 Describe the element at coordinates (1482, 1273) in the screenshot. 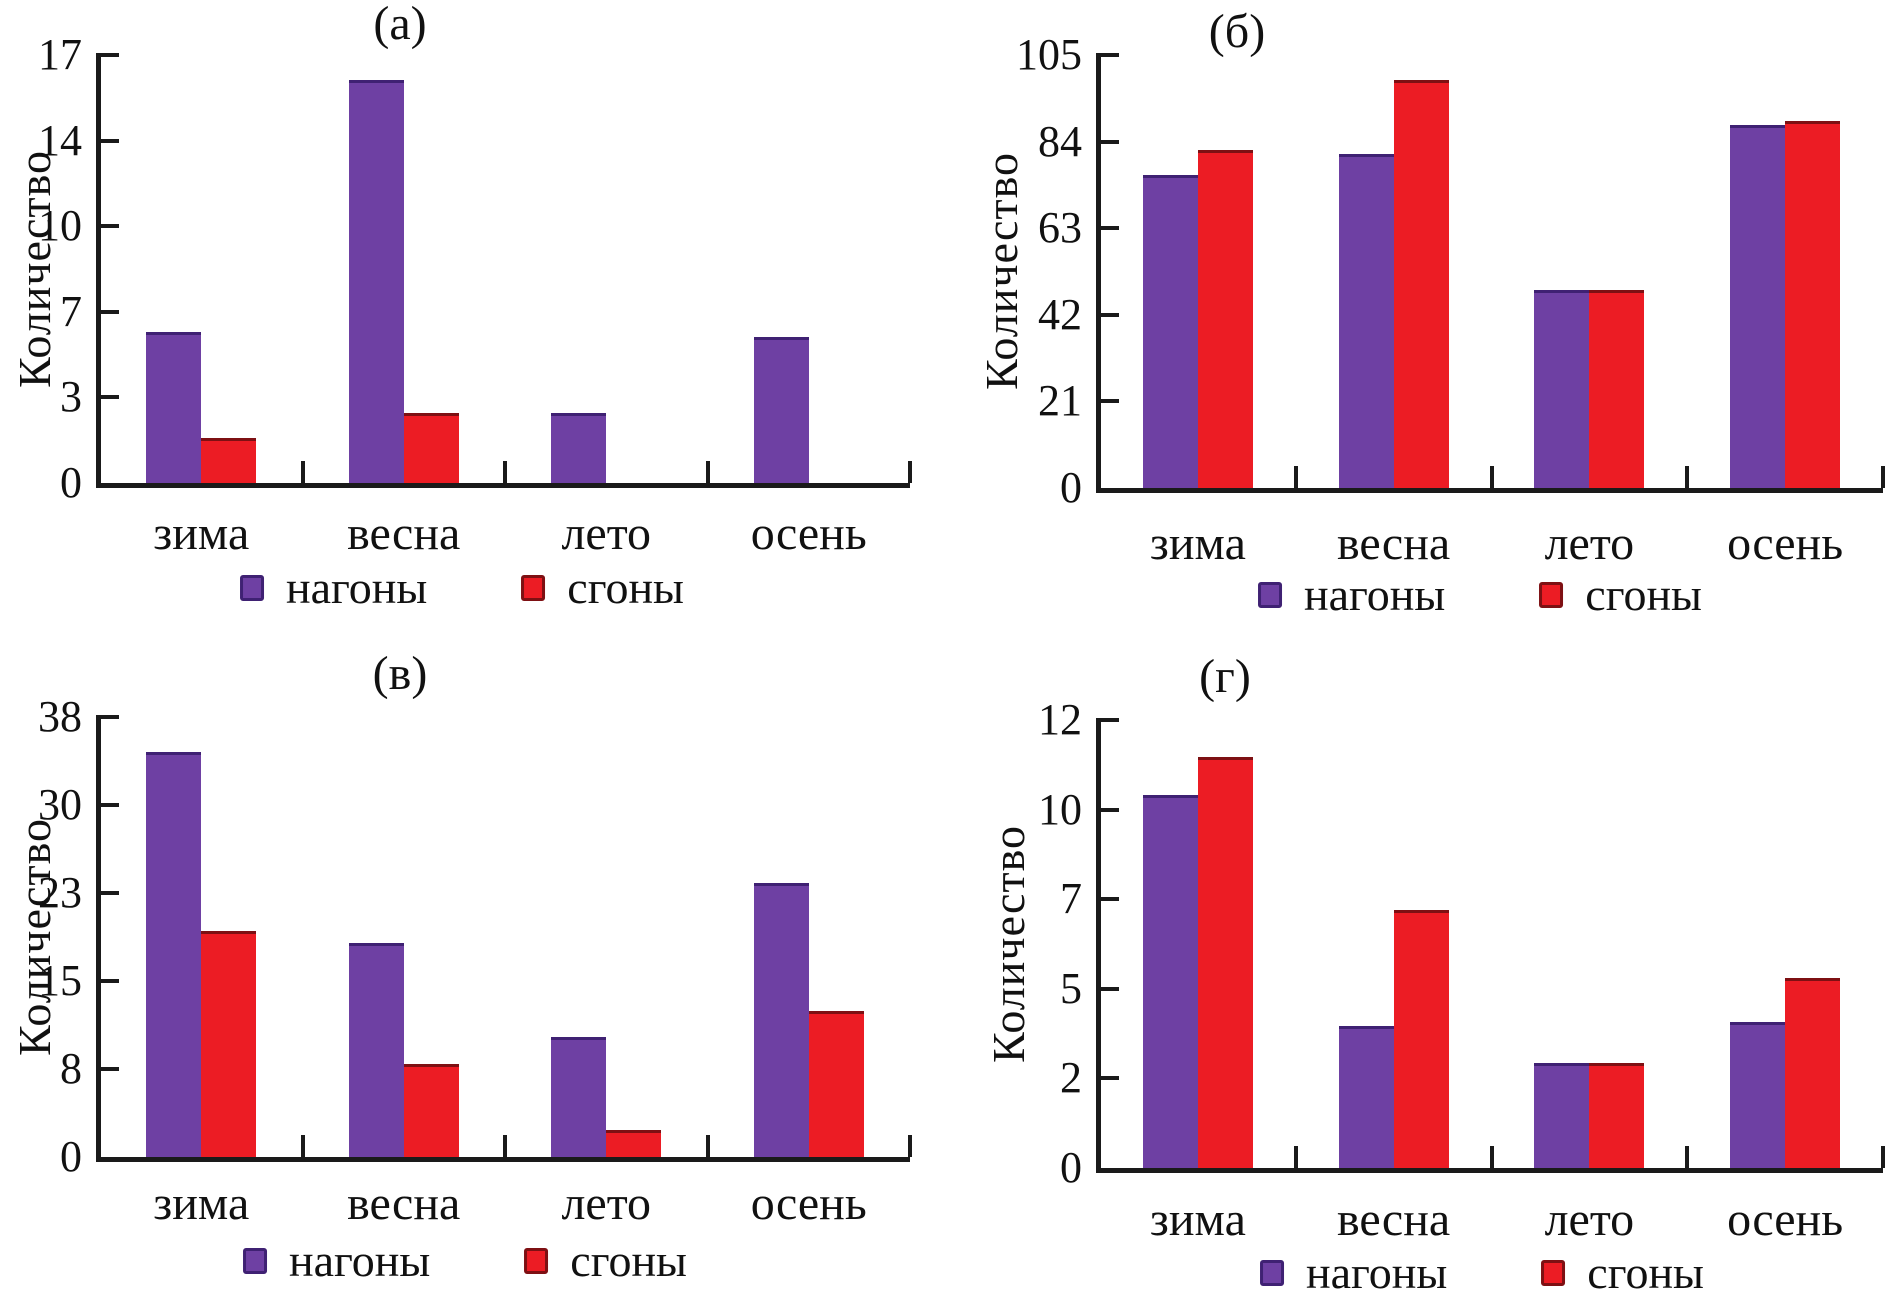

I see `panel-g-legend: нагоны сгоны` at that location.